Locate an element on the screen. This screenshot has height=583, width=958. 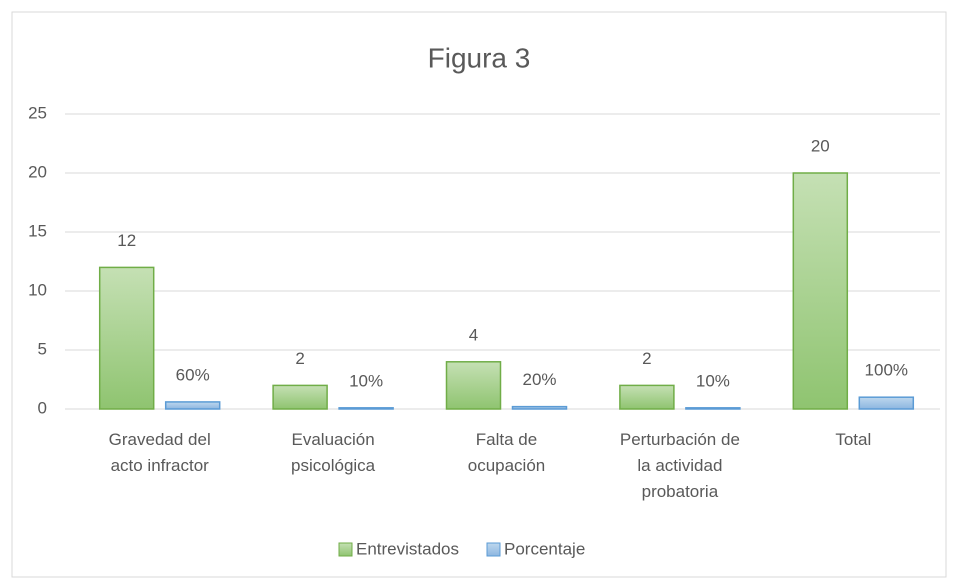
legend-label: Porcentaje is located at coordinates (544, 548).